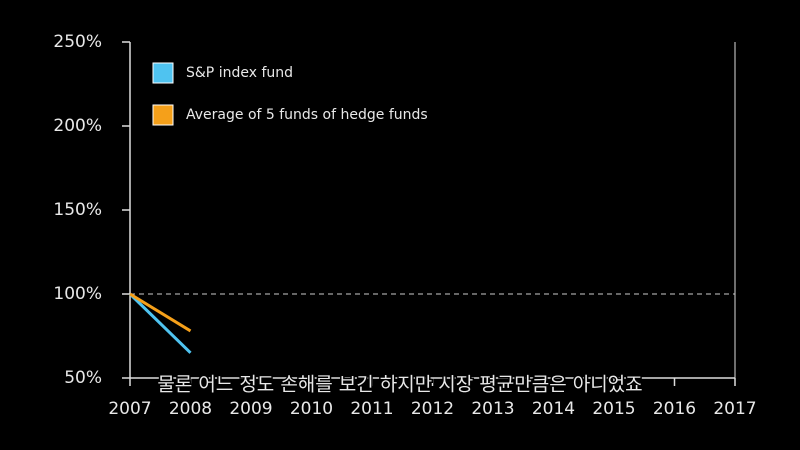  Describe the element at coordinates (399, 385) in the screenshot. I see `caption: 물론 어느 정도 손해를 보긴 하지만 시장 평균만큼은 아니었죠` at that location.